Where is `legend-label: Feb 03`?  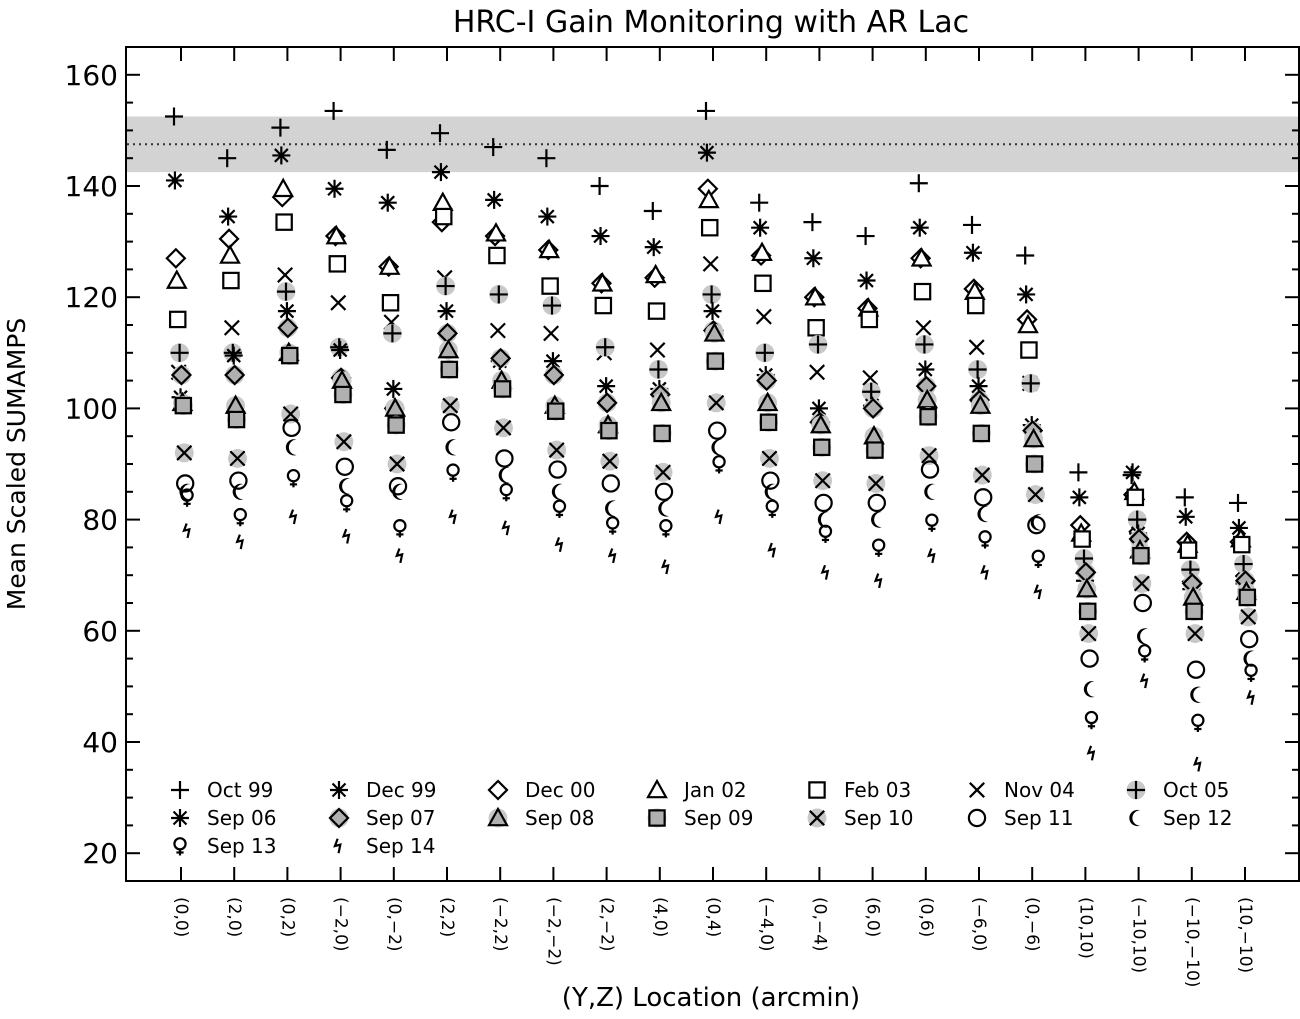
legend-label: Feb 03 is located at coordinates (877, 790).